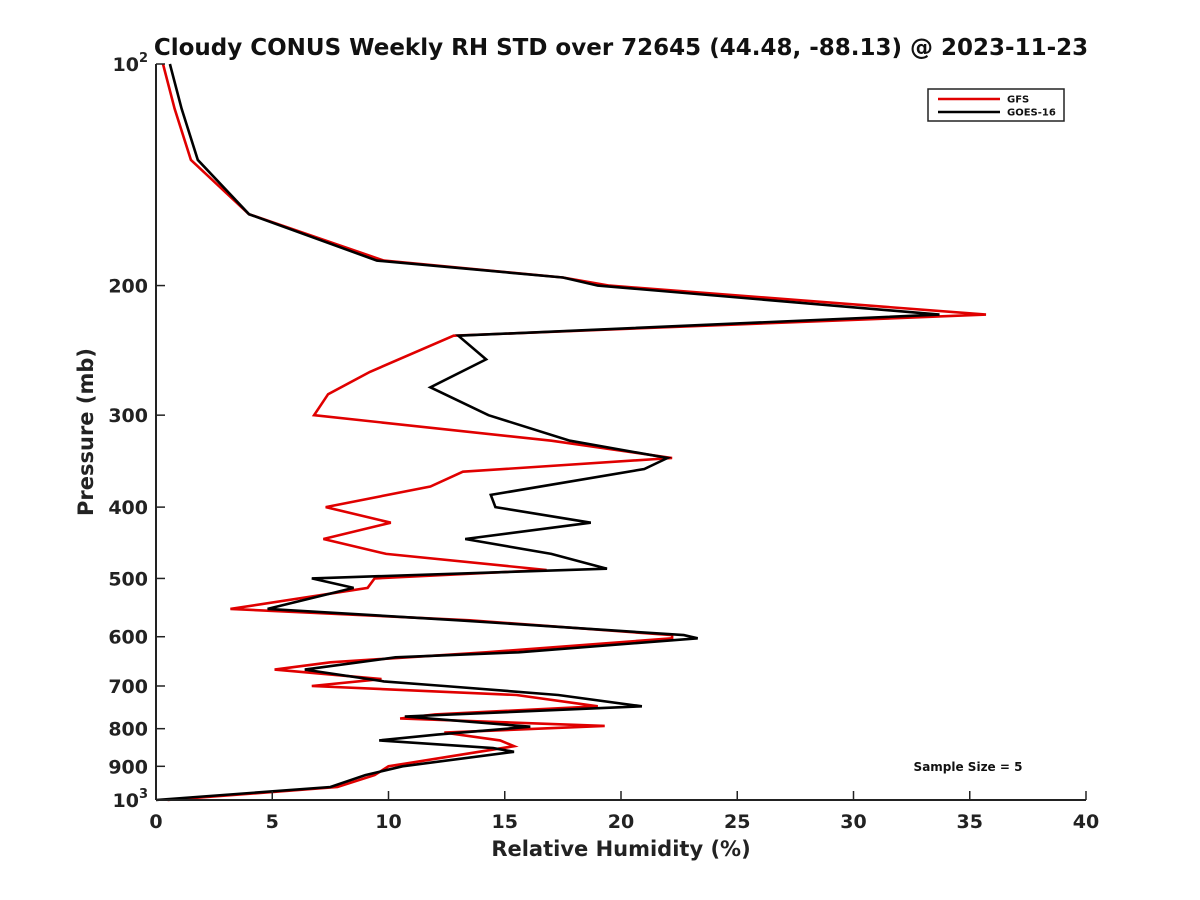 This screenshot has width=1200, height=900. I want to click on y-tick-label: 500, so click(128, 579).